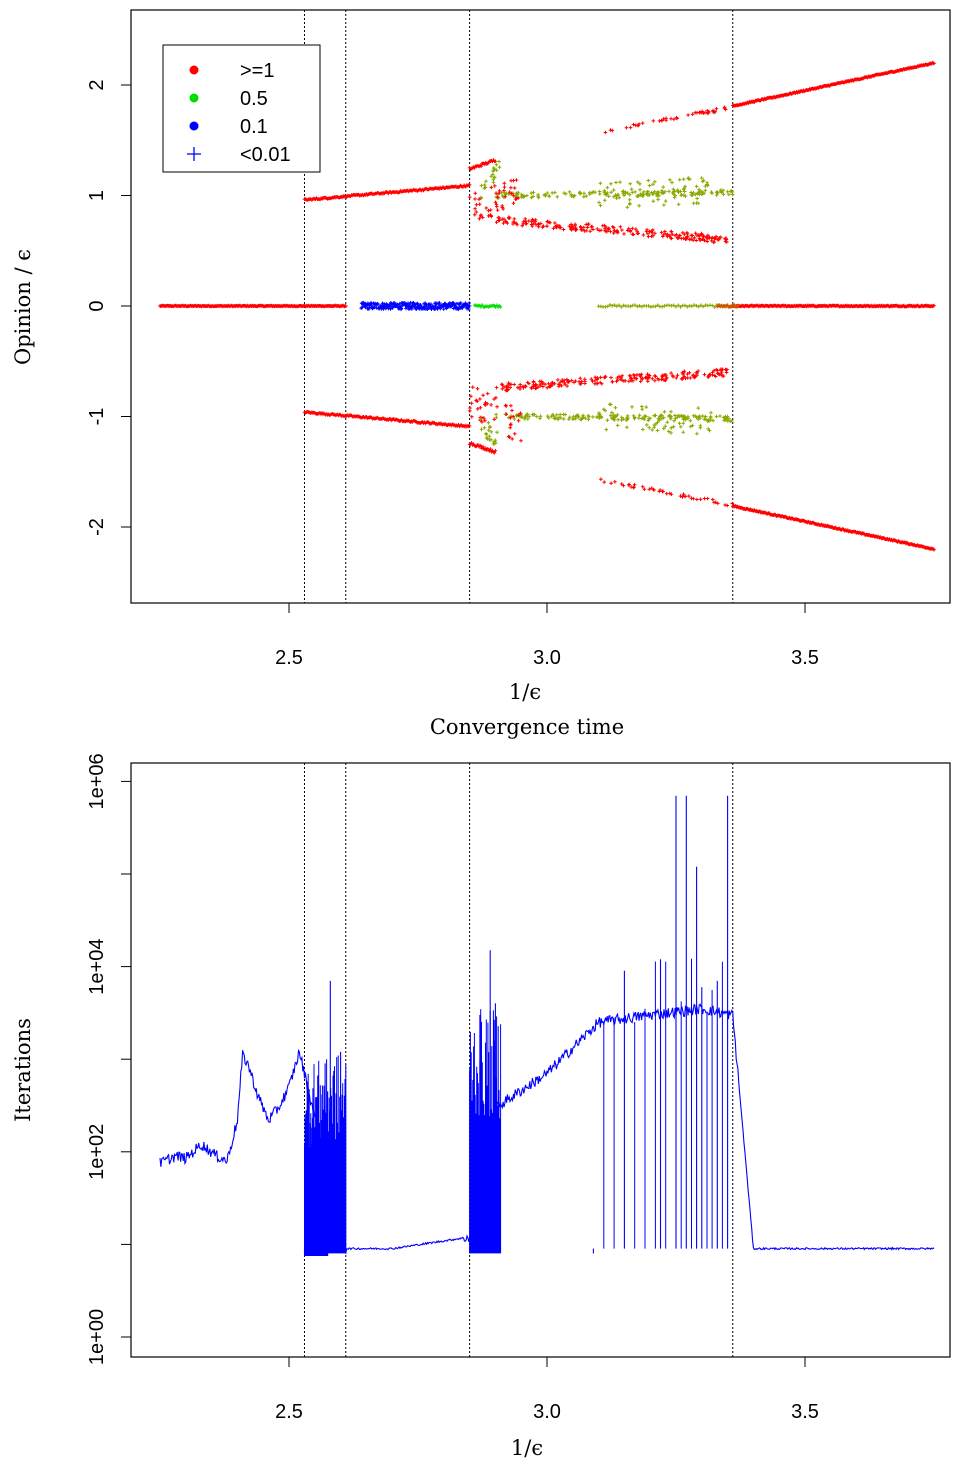  What do you see at coordinates (527, 727) in the screenshot?
I see `bottom-chart-title: Convergence time` at bounding box center [527, 727].